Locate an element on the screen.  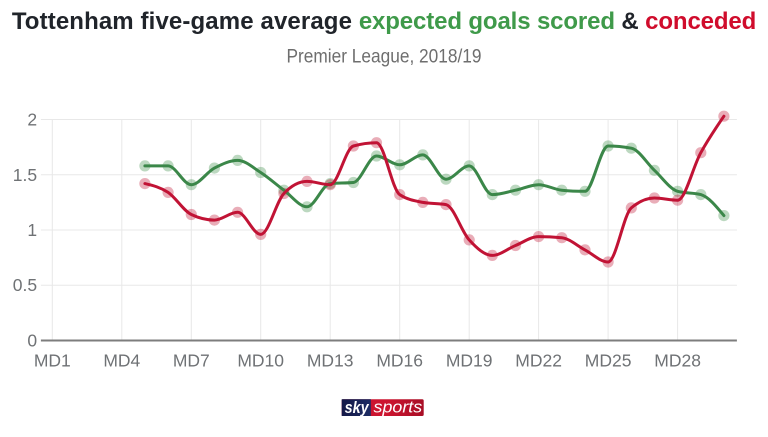
svg-text: MD16 is located at coordinates (399, 361).